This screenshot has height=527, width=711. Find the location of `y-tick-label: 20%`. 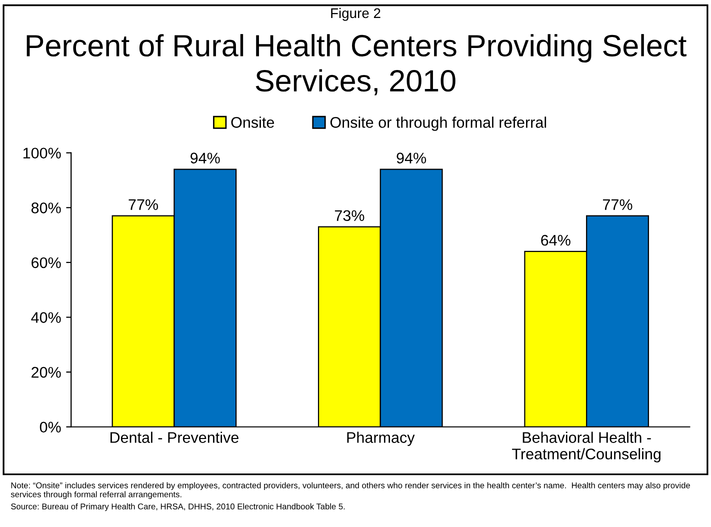

y-tick-label: 20% is located at coordinates (46, 372).